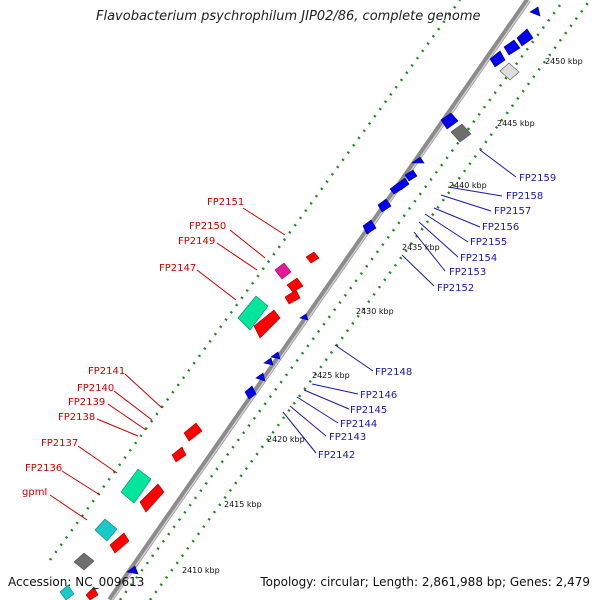  What do you see at coordinates (260, 377) in the screenshot?
I see `gene-fp2144` at bounding box center [260, 377].